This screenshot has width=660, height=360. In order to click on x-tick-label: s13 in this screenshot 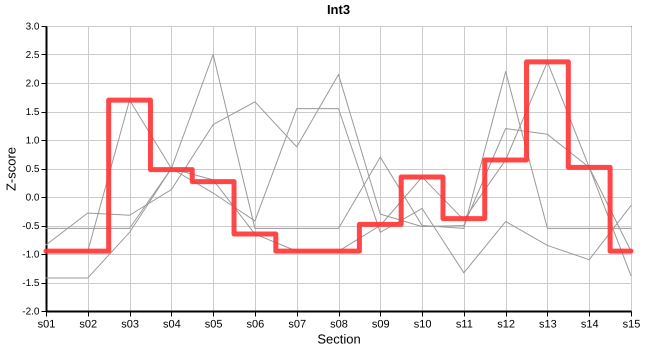, I will do `click(548, 324)`.